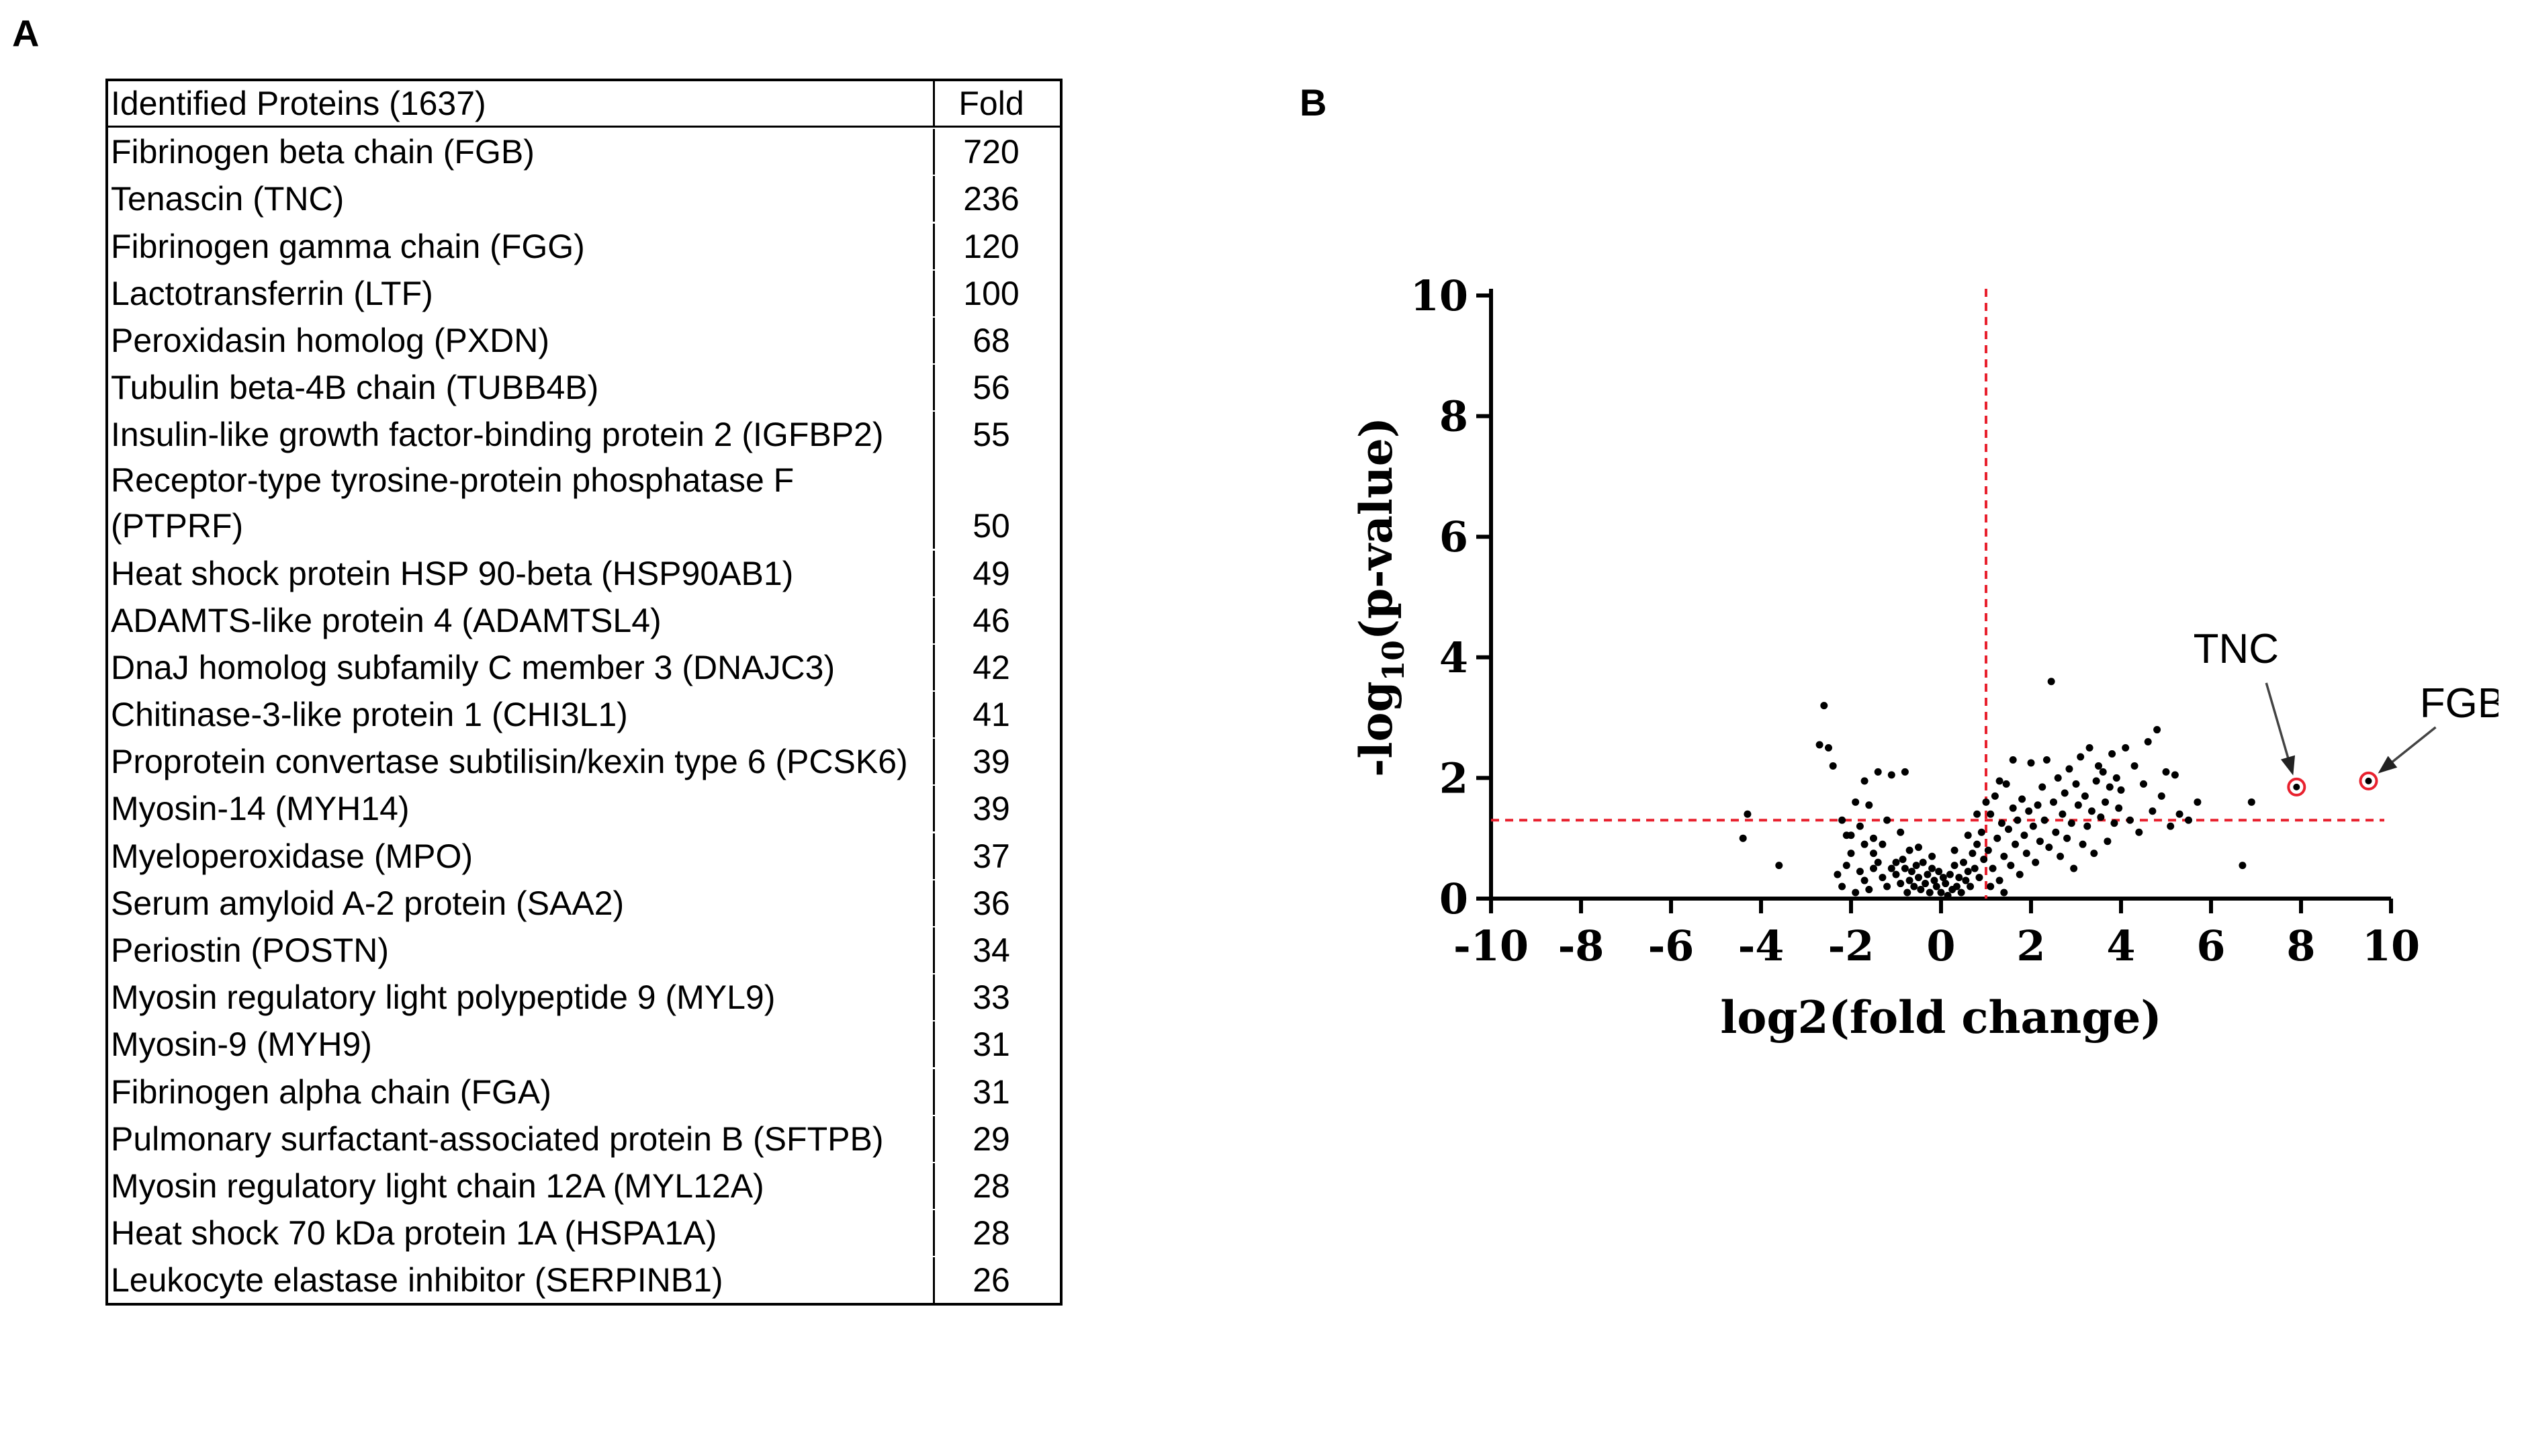 The height and width of the screenshot is (1456, 2524). I want to click on highlight-ring-fgb, so click(2368, 780).